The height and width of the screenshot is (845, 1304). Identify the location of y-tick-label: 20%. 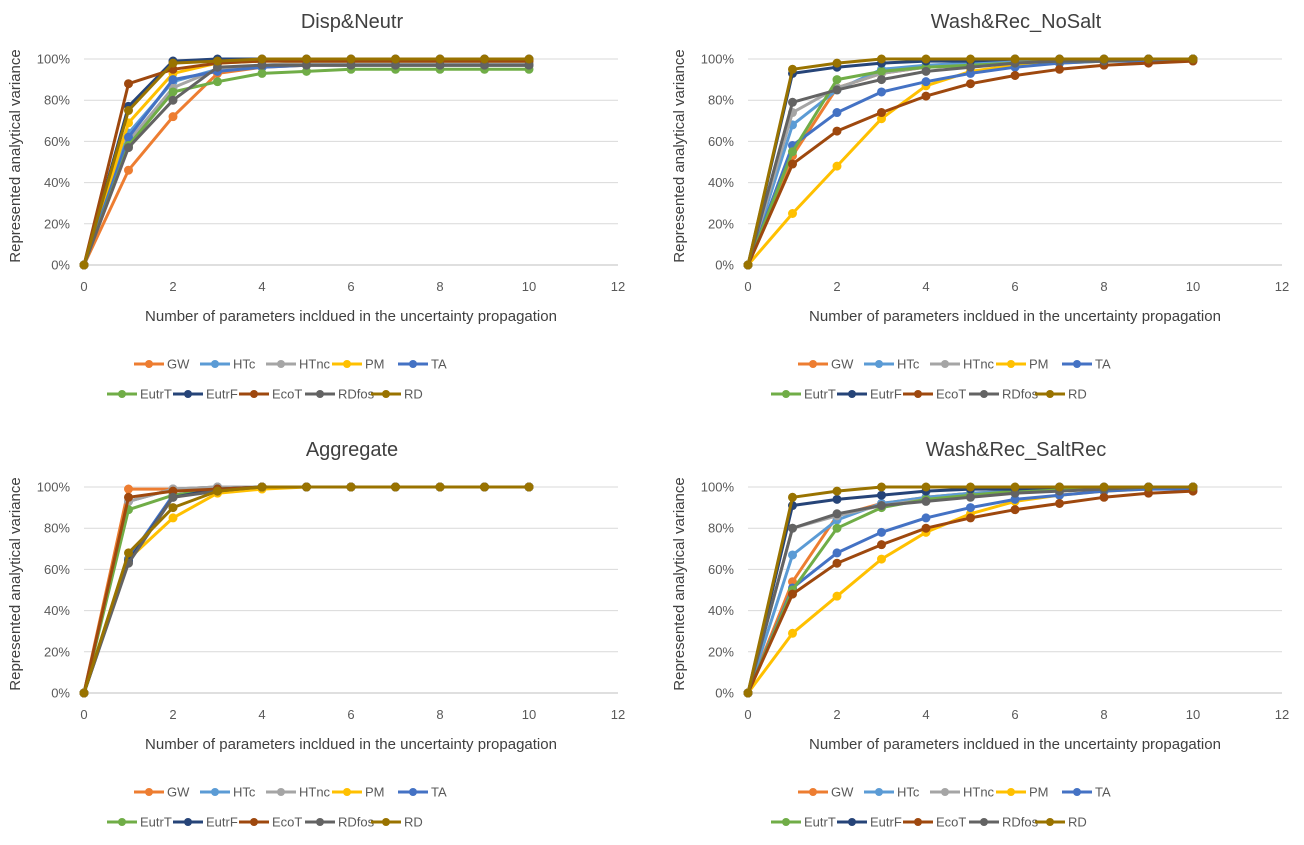
(57, 223).